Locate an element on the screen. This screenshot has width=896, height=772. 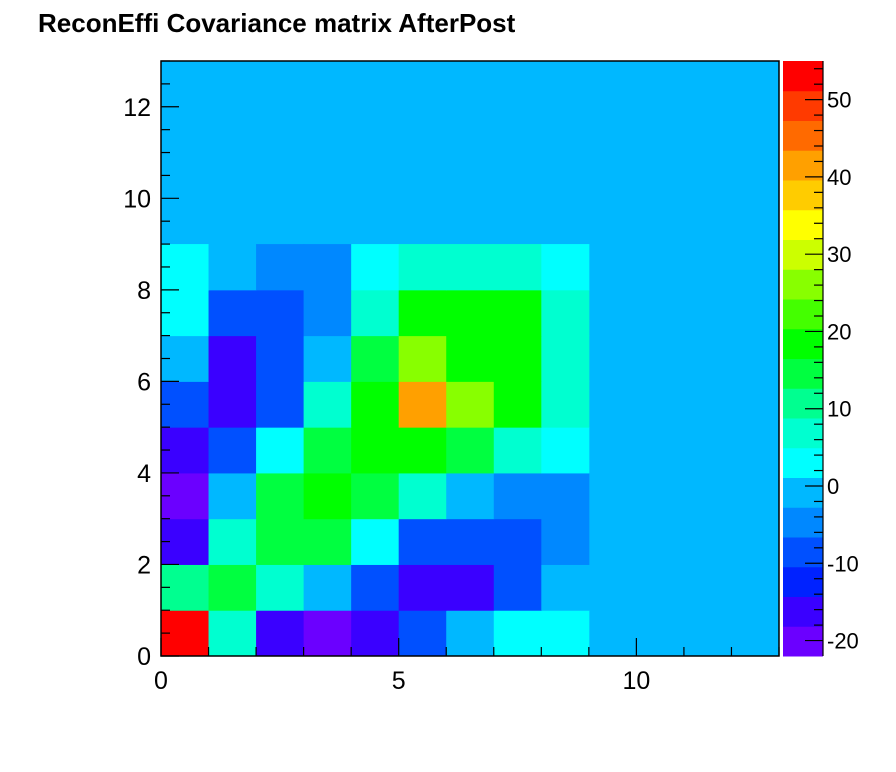
y-tick-label: 4 is located at coordinates (144, 474).